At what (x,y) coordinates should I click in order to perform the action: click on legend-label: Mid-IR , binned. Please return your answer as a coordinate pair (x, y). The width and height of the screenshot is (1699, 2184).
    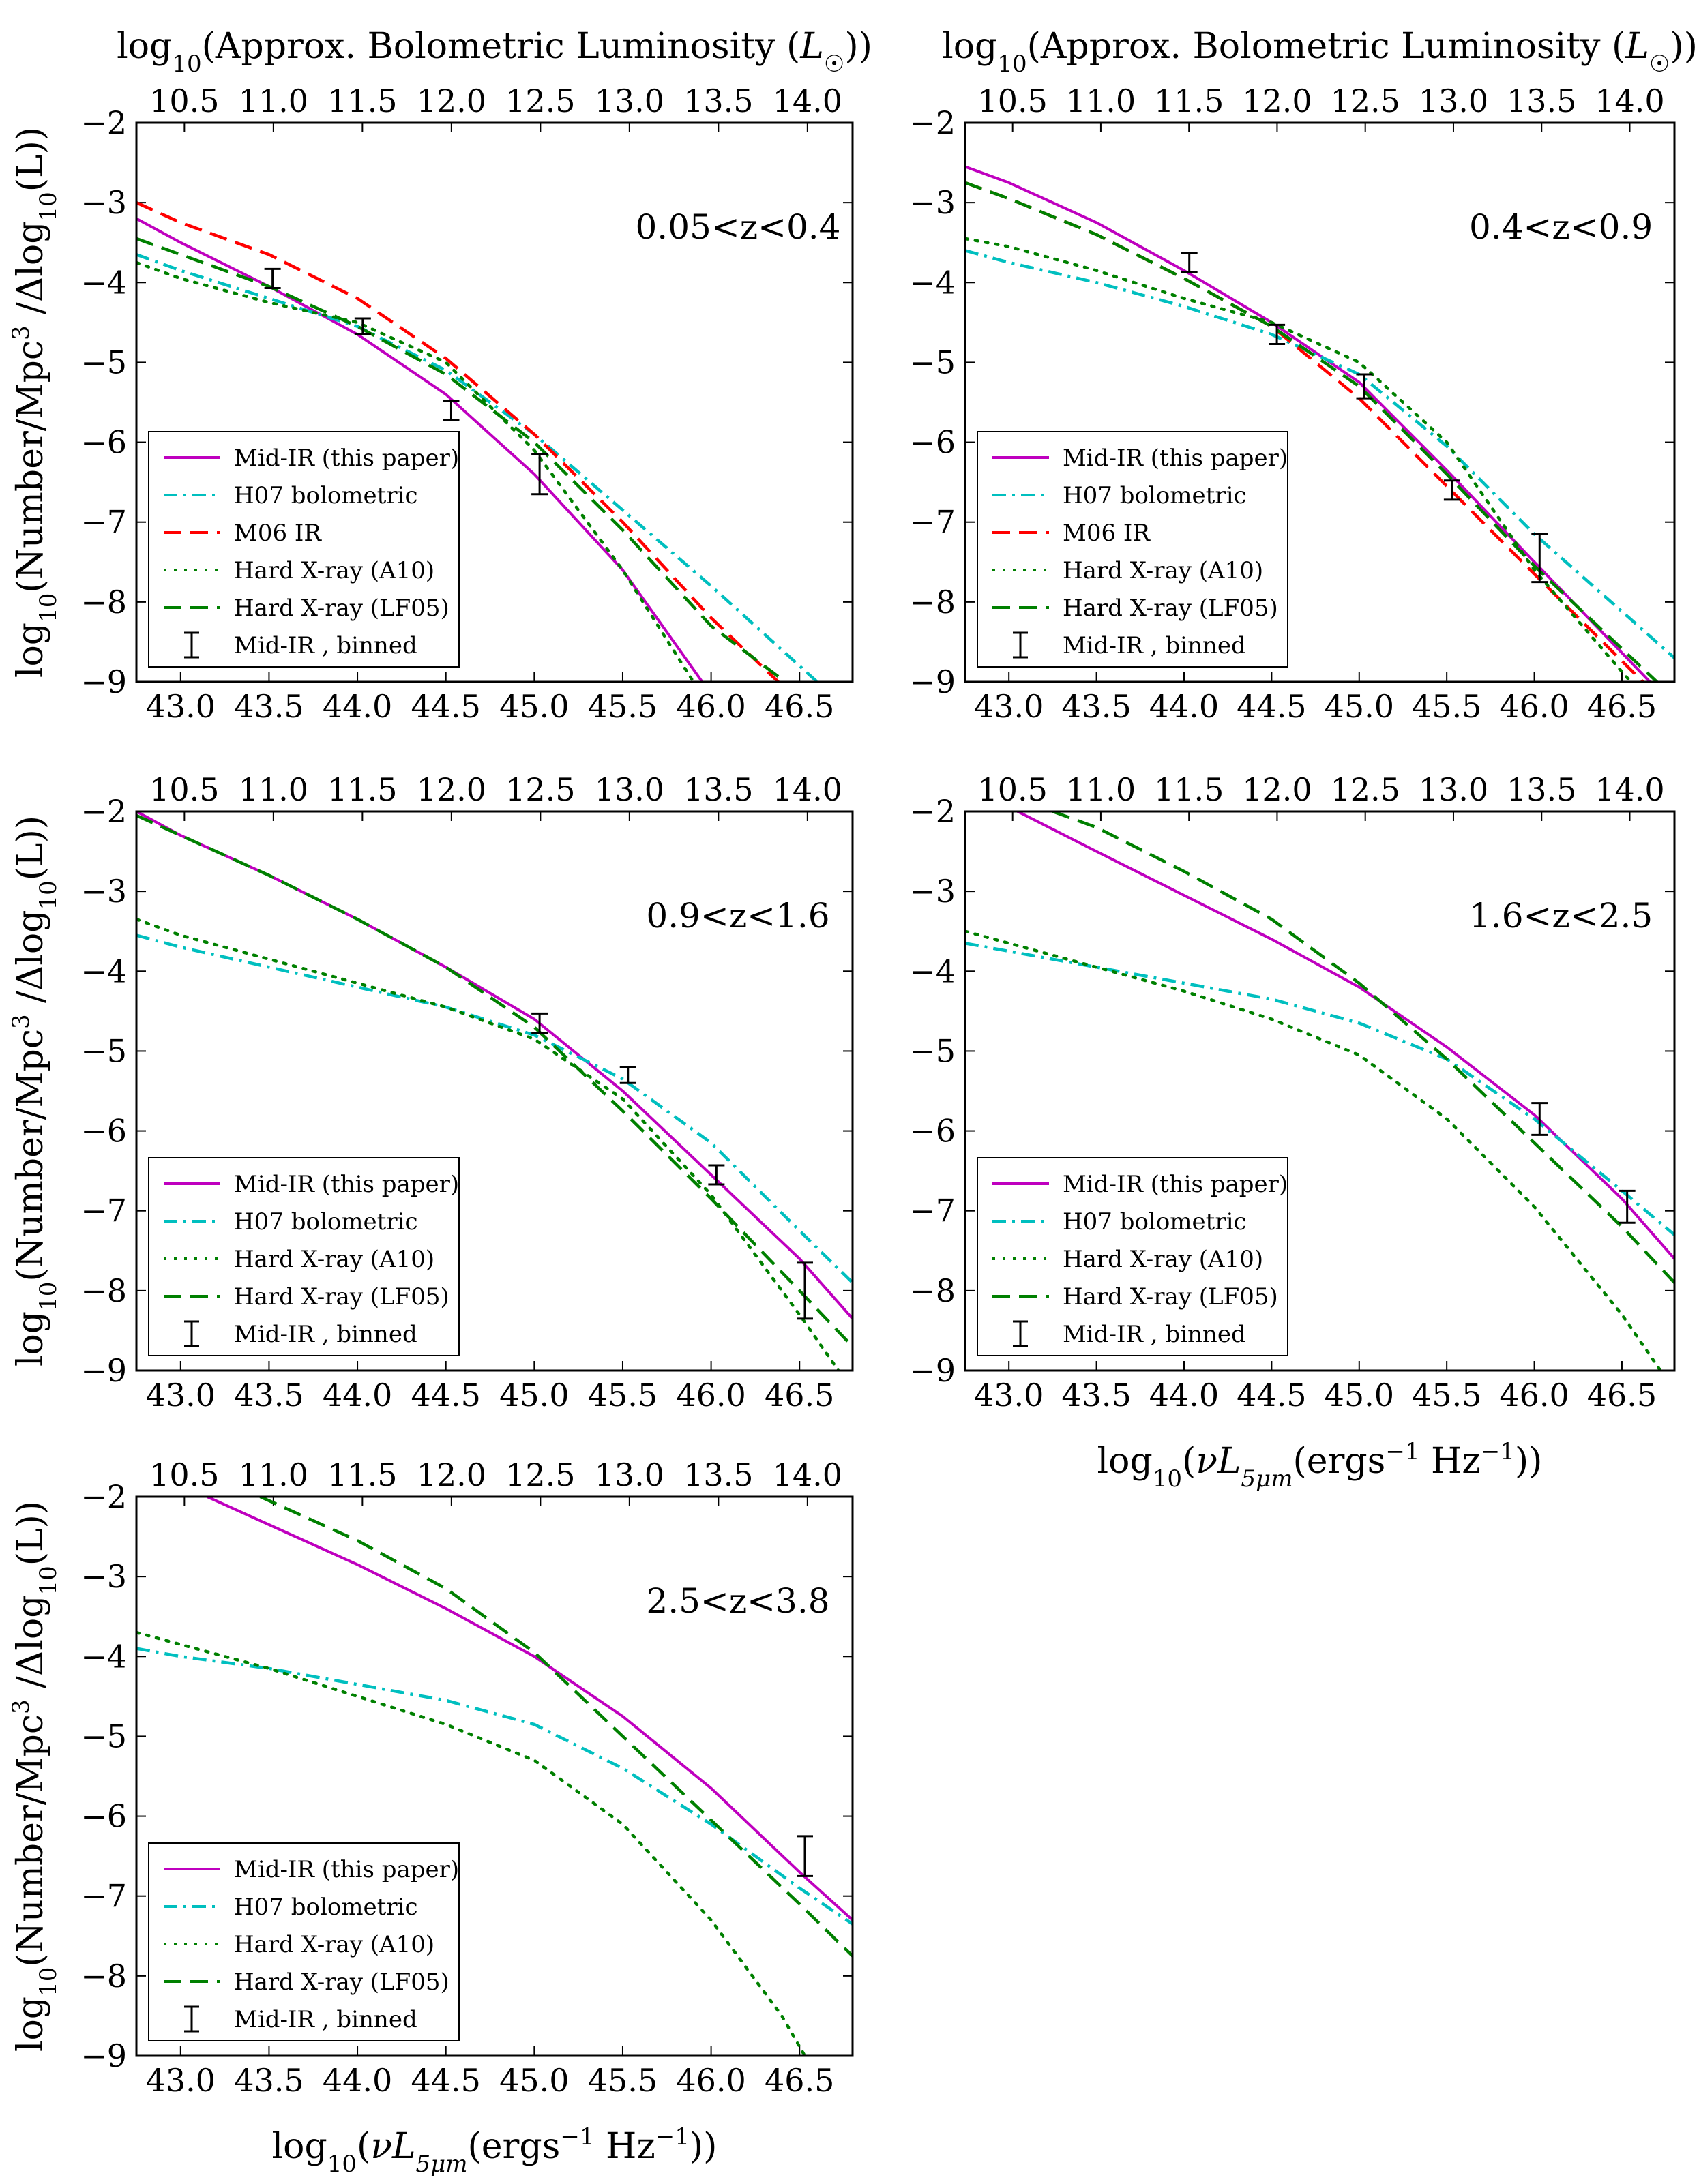
    Looking at the image, I should click on (1154, 645).